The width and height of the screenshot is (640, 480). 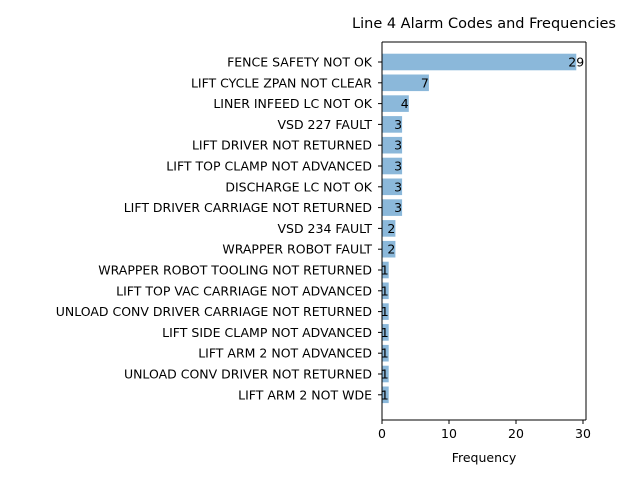 I want to click on category-label: LIFT ARM 2 NOT ADVANCED, so click(x=285, y=353).